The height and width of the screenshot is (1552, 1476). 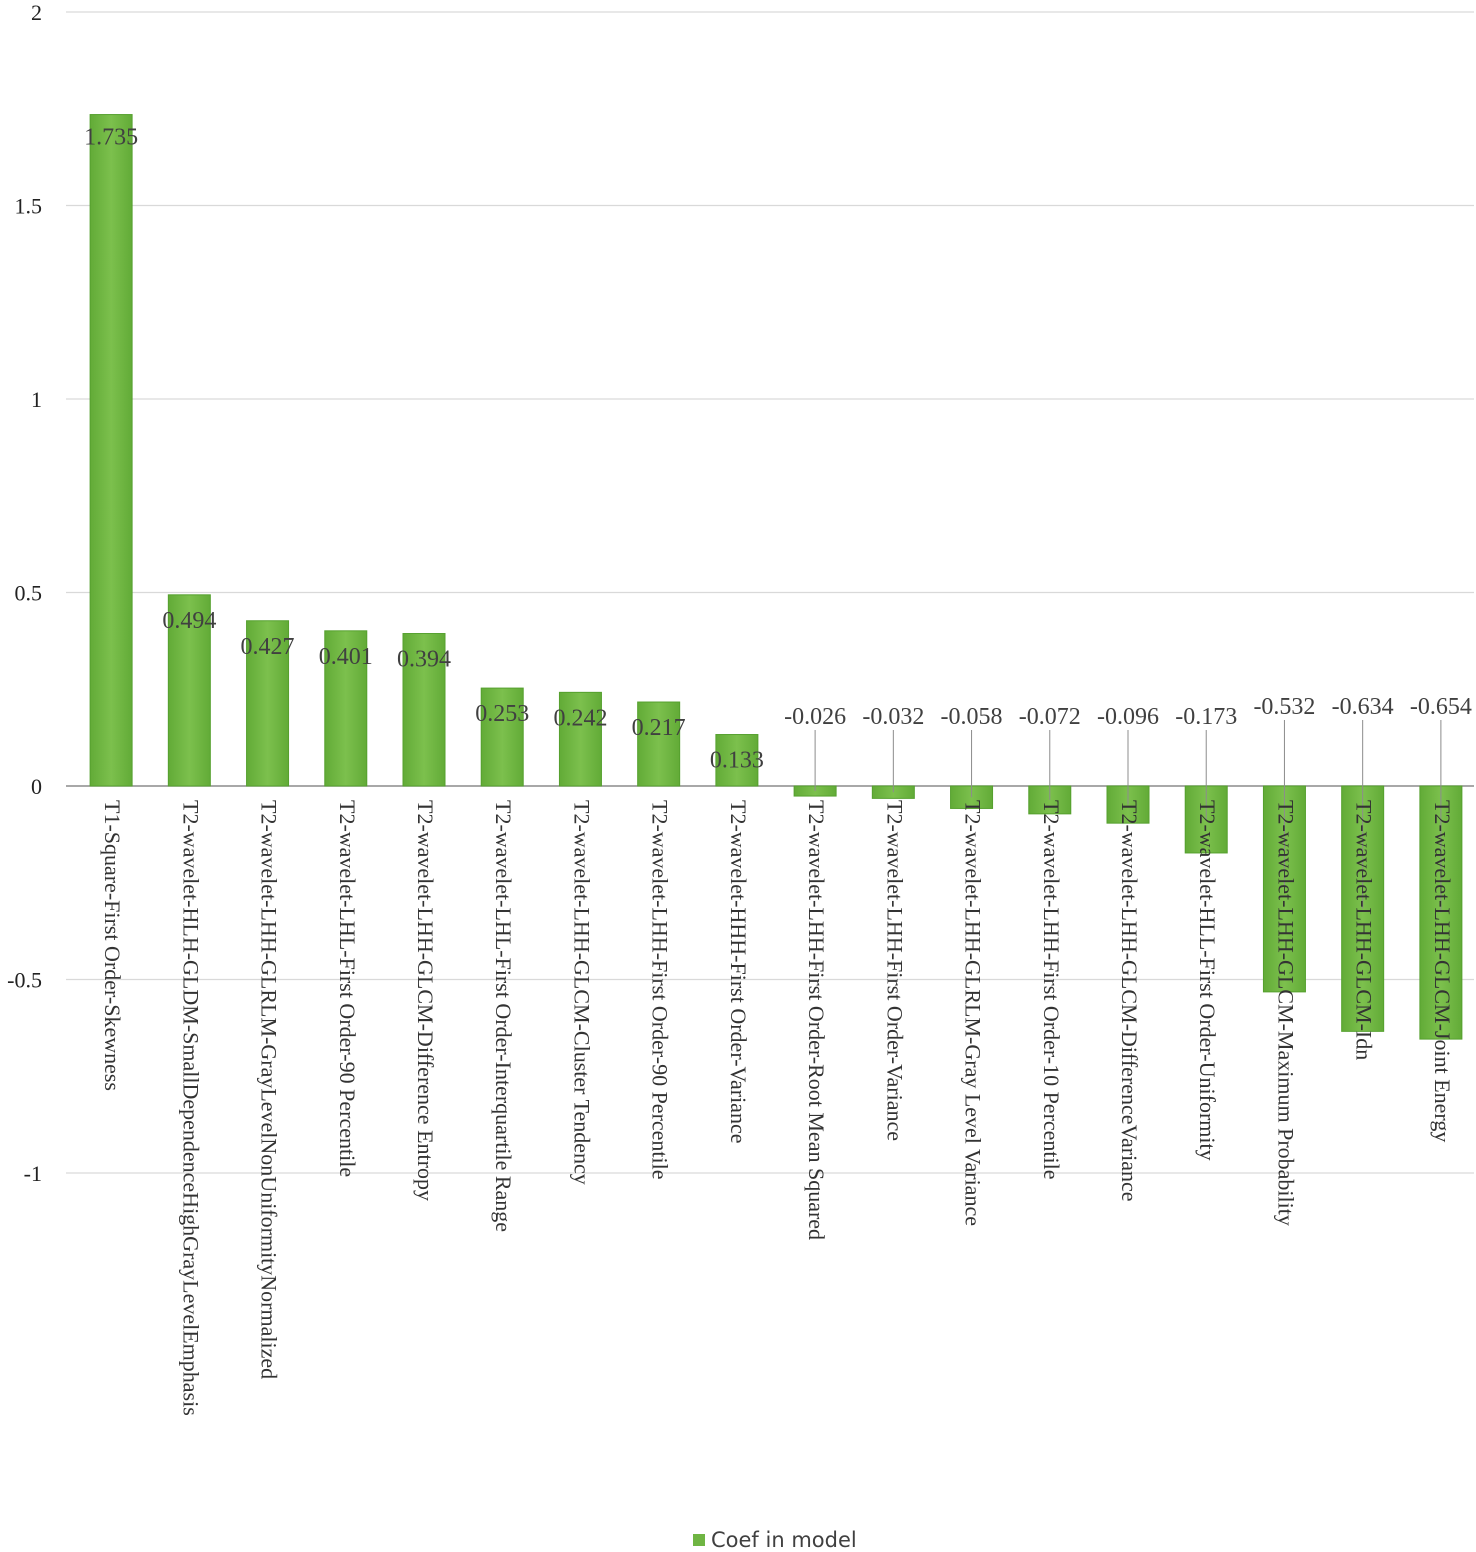 I want to click on category-label: T2-wavelet-LHH-GLCM-Cluster Tendency, so click(x=581, y=992).